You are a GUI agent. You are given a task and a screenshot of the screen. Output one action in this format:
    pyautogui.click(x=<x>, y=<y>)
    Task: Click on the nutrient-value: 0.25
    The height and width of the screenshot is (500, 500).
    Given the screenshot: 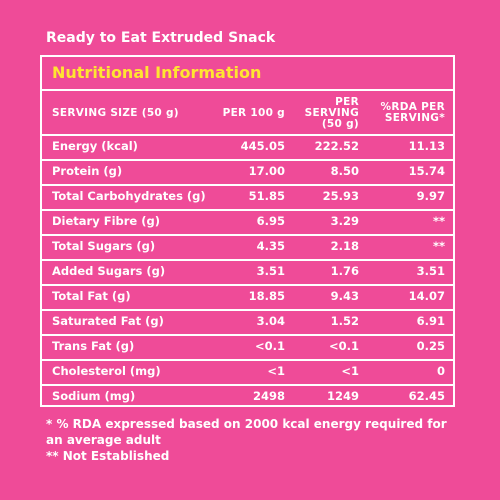 What is the action you would take?
    pyautogui.click(x=430, y=346)
    